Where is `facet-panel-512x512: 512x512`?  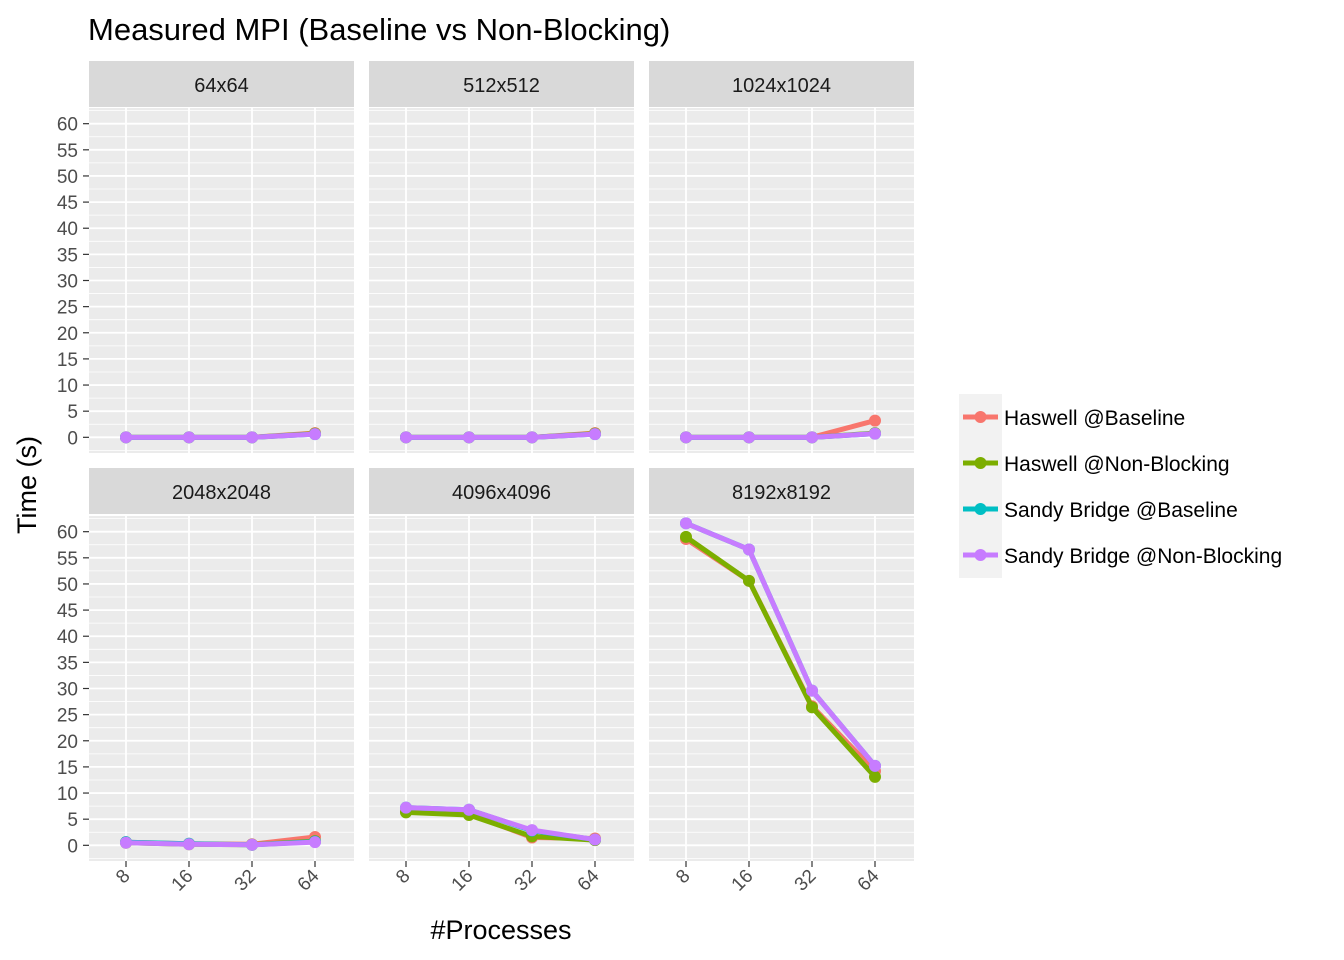 facet-panel-512x512: 512x512 is located at coordinates (501, 257).